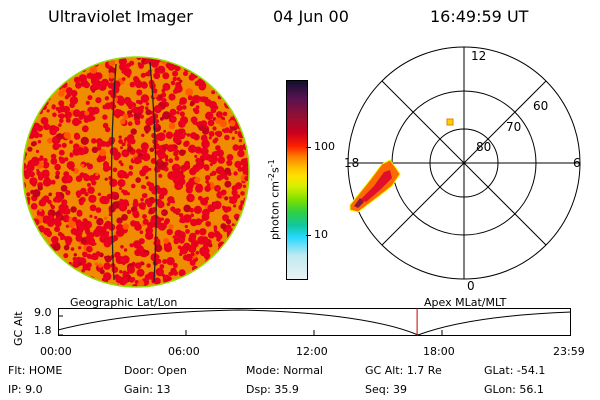 Image resolution: width=600 pixels, height=400 pixels. I want to click on app-title: Ultraviolet Imager, so click(120, 16).